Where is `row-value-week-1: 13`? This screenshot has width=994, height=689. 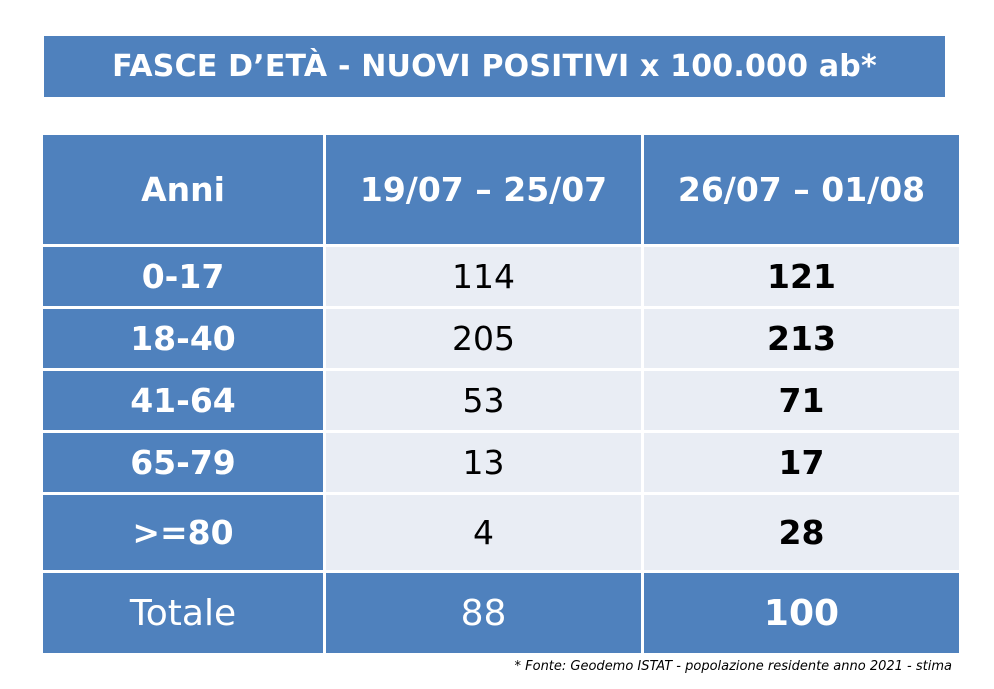
row-value-week-1: 13 is located at coordinates (483, 462).